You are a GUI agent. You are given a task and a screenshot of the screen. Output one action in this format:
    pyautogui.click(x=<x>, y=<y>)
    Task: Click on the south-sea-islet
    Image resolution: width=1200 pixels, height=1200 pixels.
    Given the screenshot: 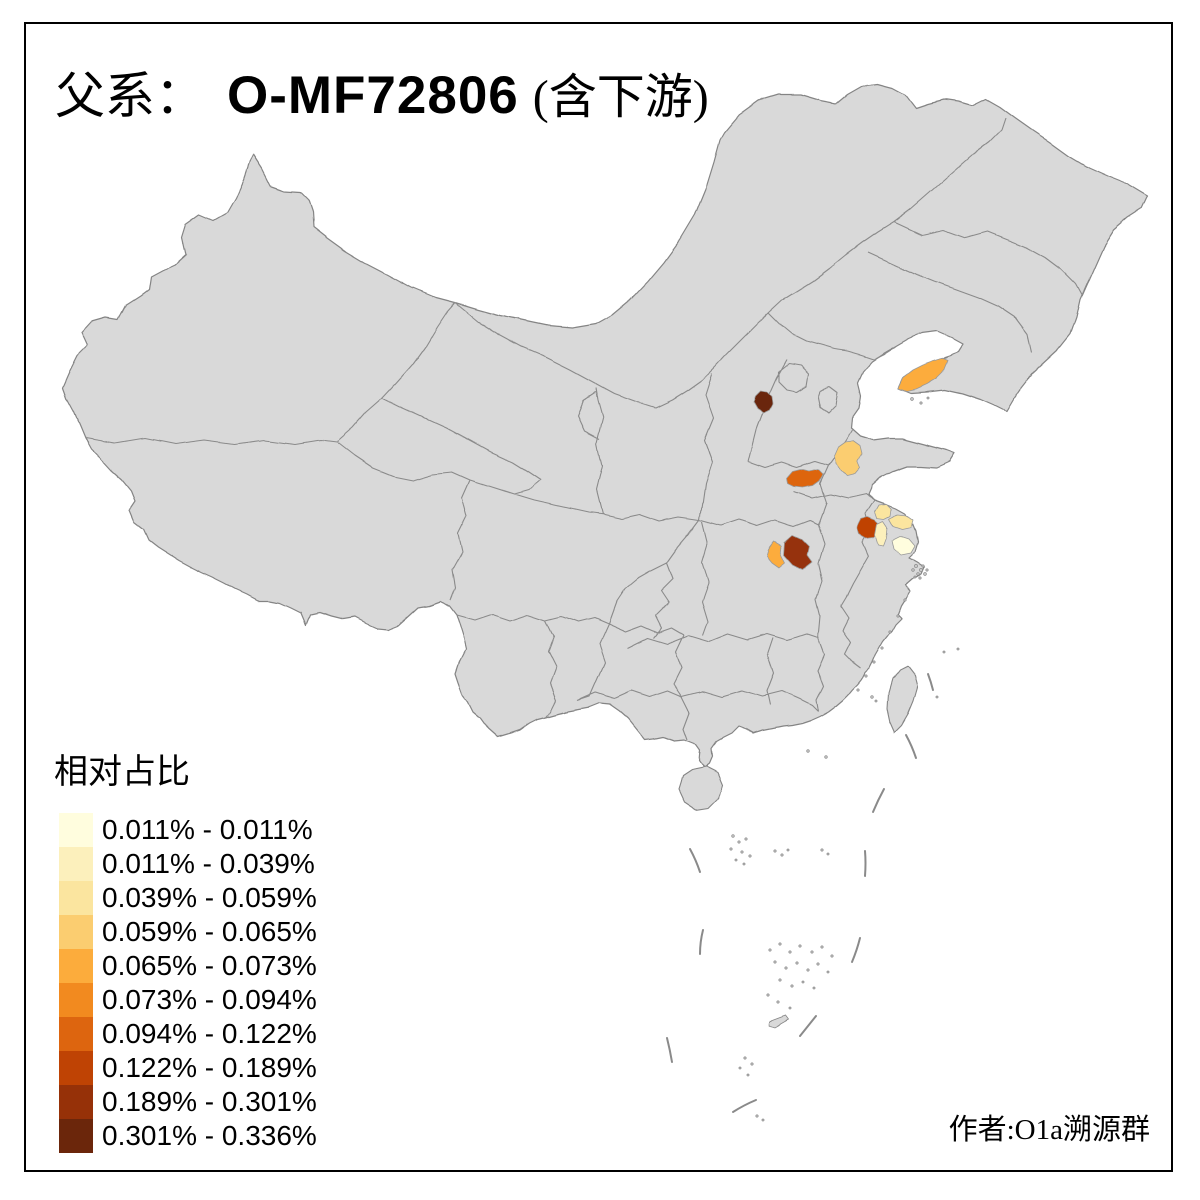 What is the action you would take?
    pyautogui.click(x=779, y=1022)
    